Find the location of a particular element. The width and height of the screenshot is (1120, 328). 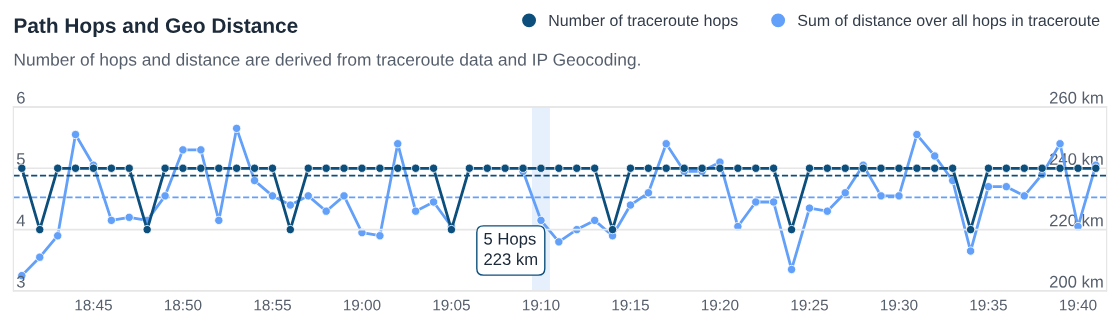

y-tick-label: 5 is located at coordinates (20, 159).